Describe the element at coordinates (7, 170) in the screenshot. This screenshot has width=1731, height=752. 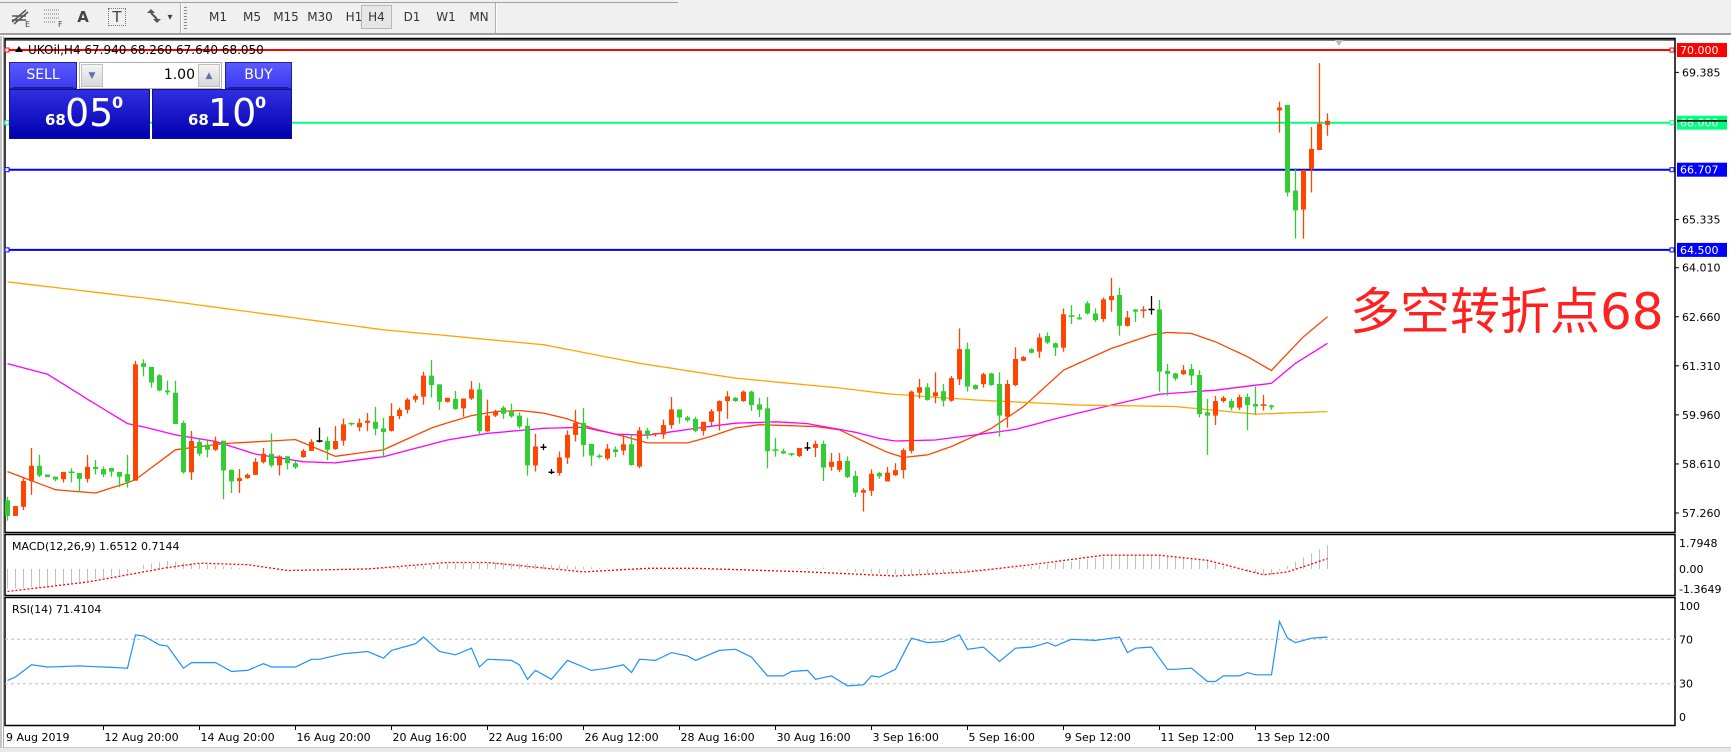
I see `level-handle-left` at that location.